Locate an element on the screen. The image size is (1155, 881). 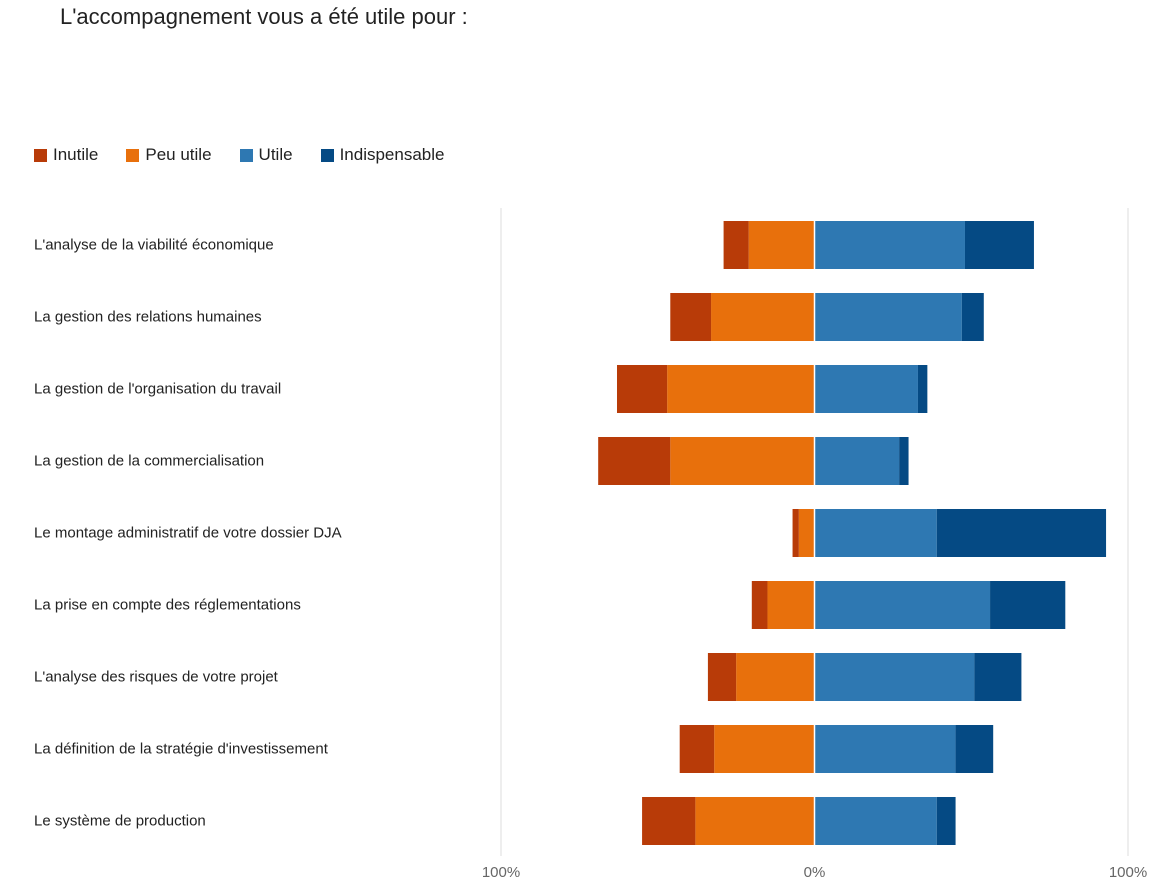
category-label-3: La gestion de la commercialisation is located at coordinates (149, 461).